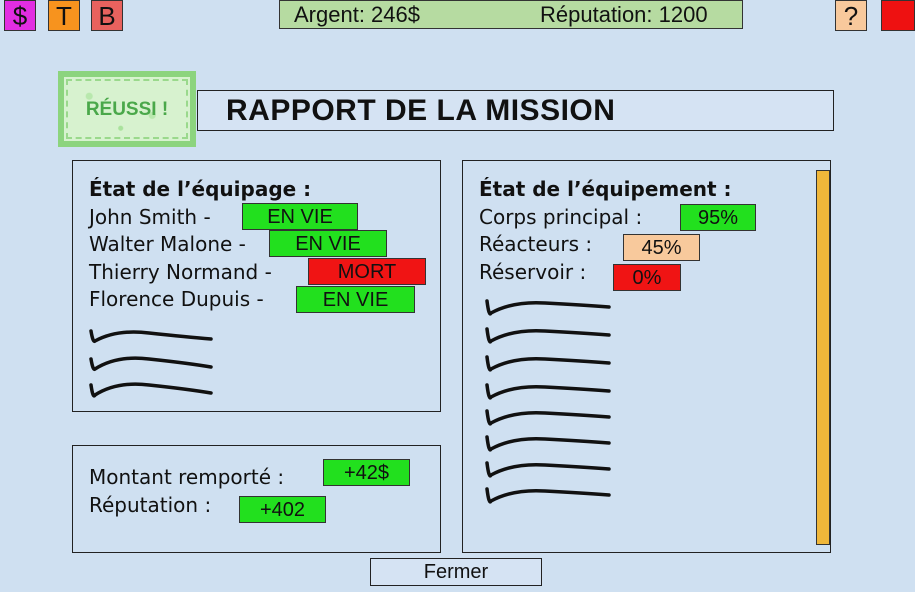  I want to click on amount-value-badge: +42$, so click(366, 472).